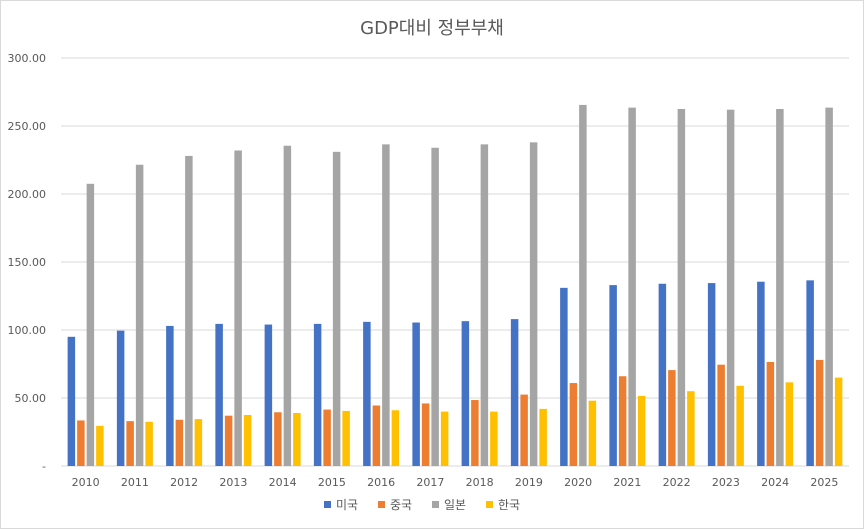 The image size is (864, 529). I want to click on x-tick-label: 2024, so click(775, 482).